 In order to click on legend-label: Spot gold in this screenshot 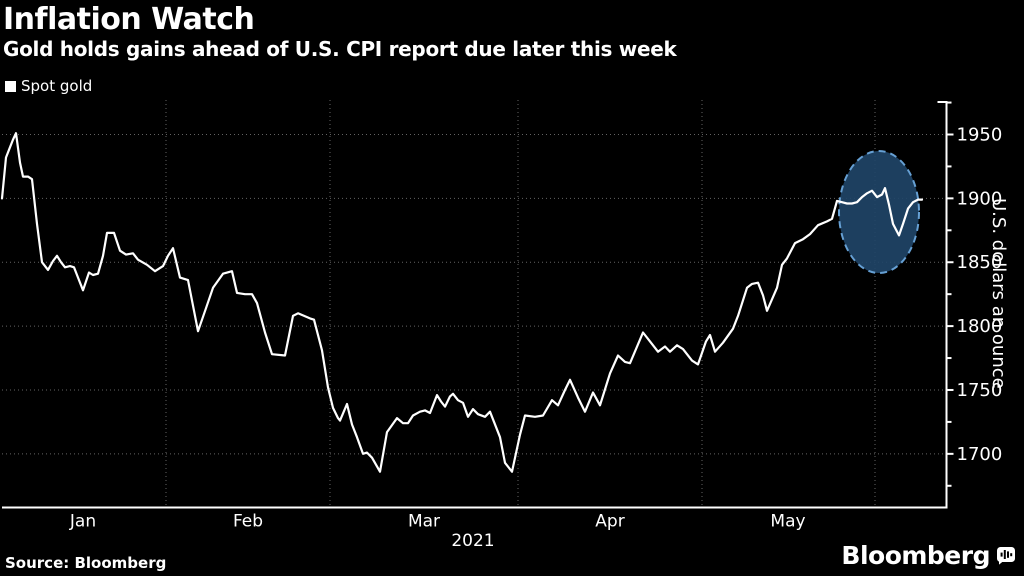, I will do `click(57, 86)`.